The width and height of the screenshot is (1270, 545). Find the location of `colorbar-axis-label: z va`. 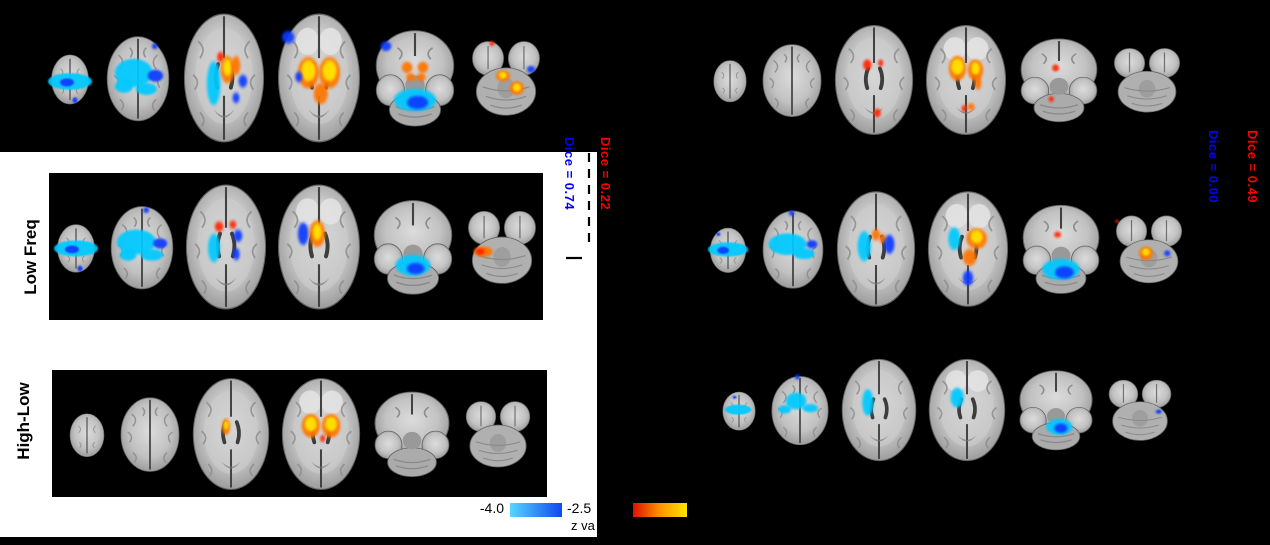

colorbar-axis-label: z va is located at coordinates (583, 525).